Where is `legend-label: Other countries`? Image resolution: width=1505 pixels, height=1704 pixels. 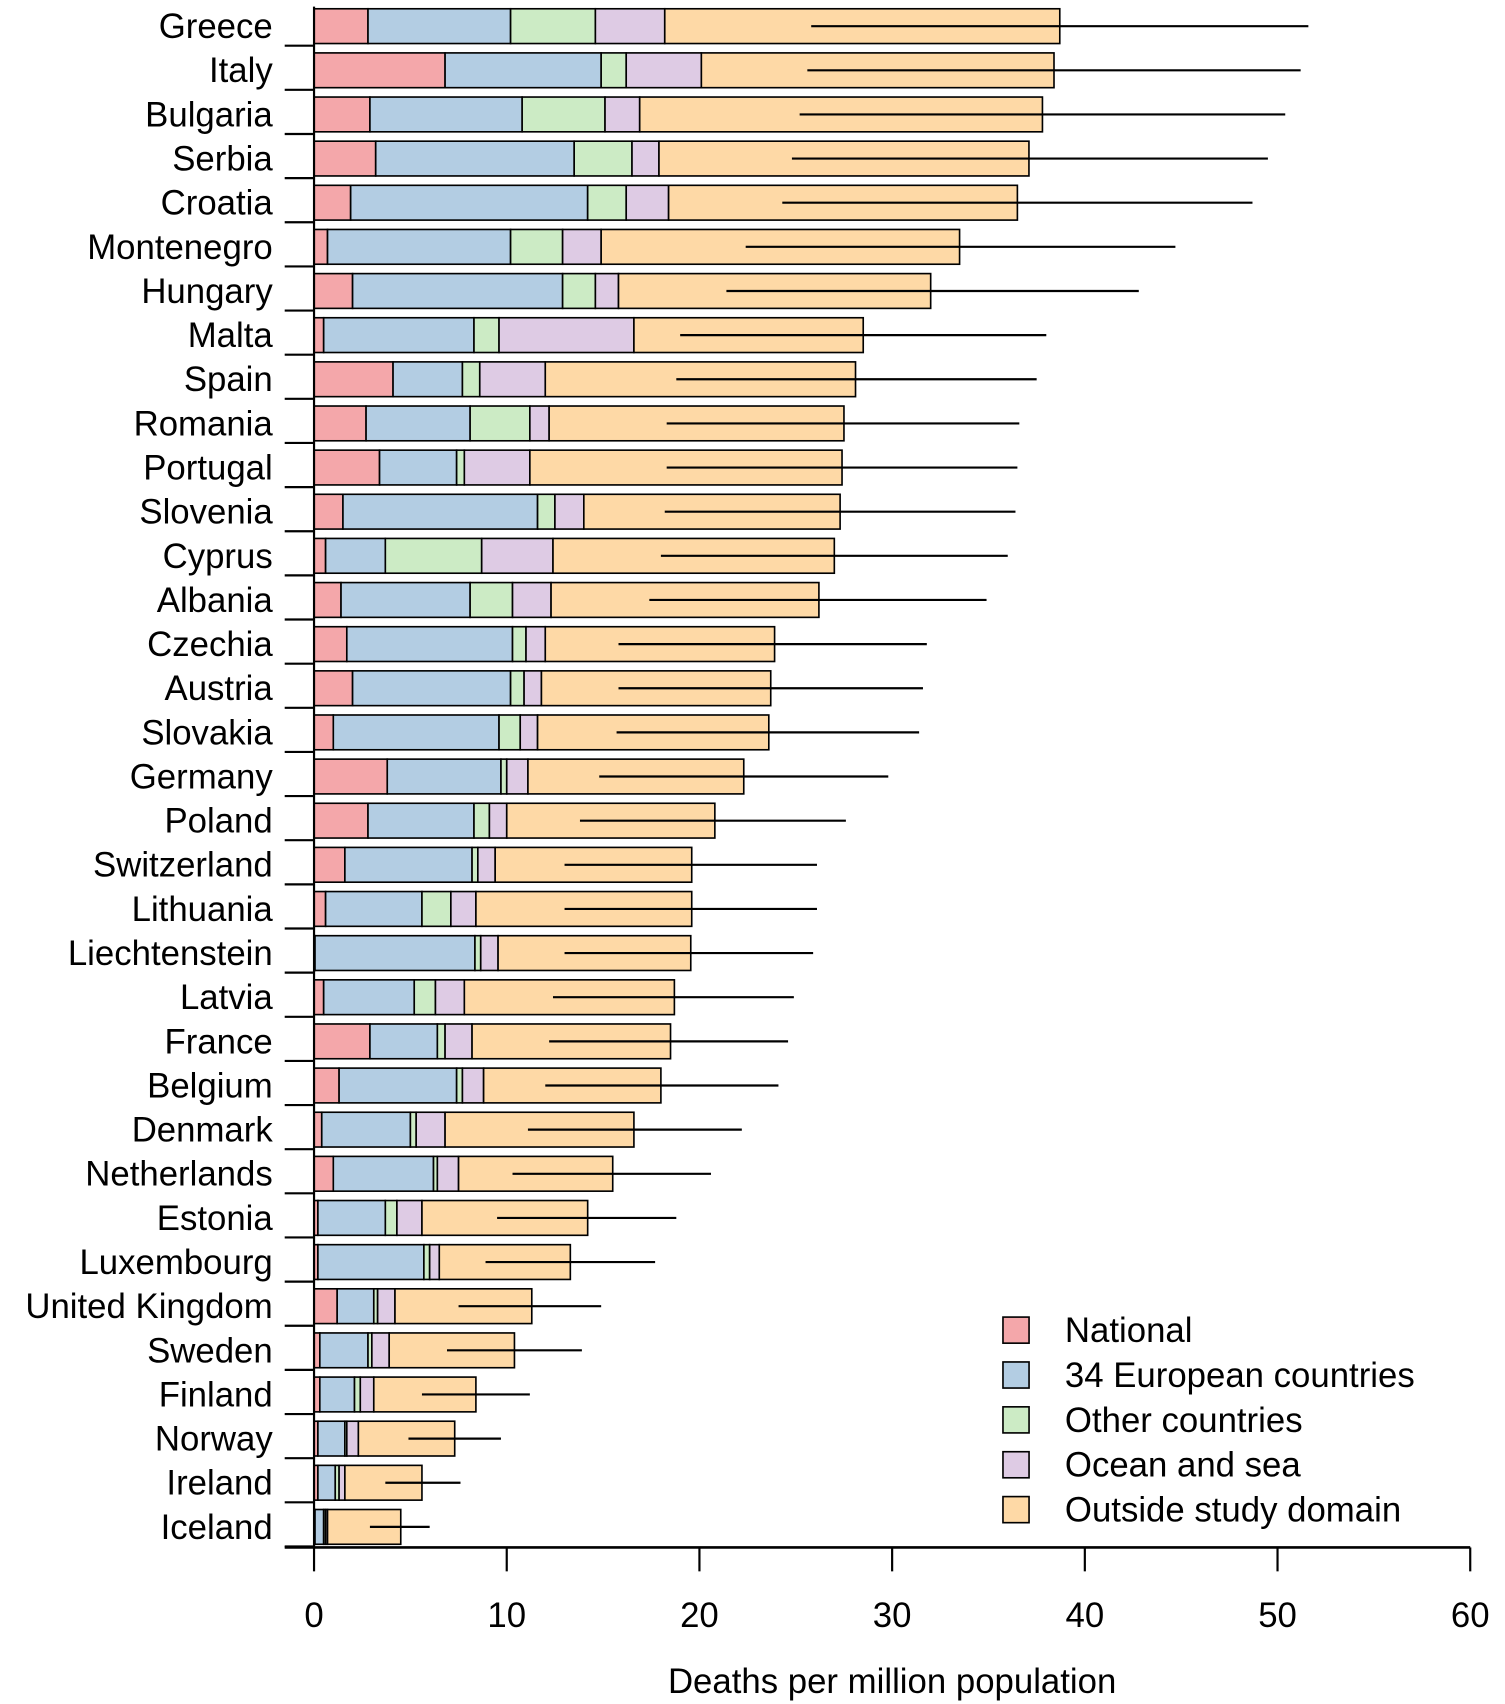 legend-label: Other countries is located at coordinates (1184, 1421).